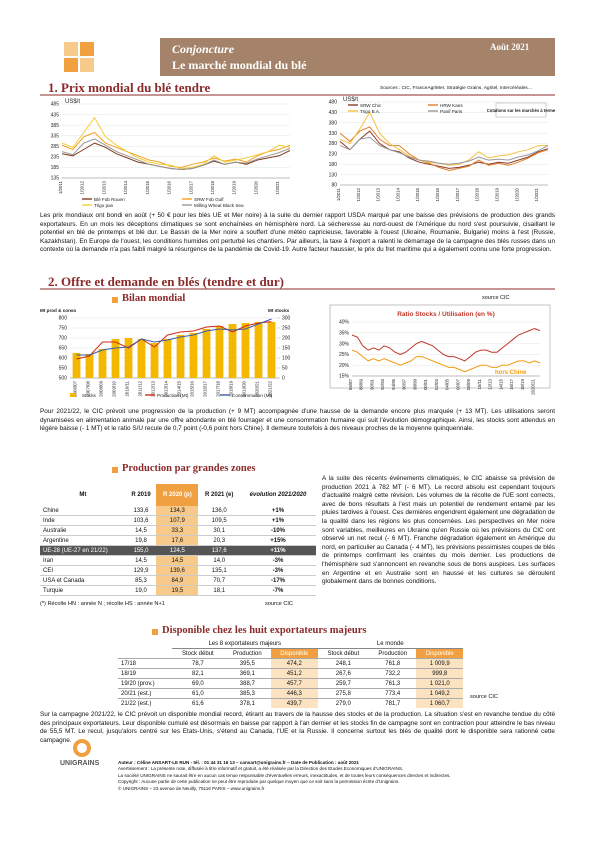  What do you see at coordinates (203, 49) in the screenshot?
I see `title: Conjoncture` at bounding box center [203, 49].